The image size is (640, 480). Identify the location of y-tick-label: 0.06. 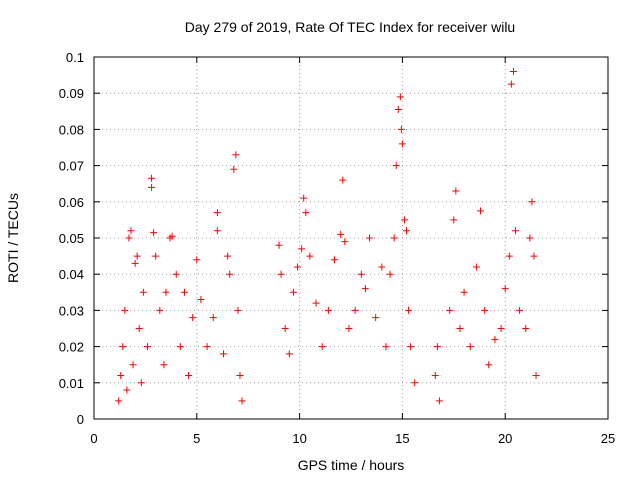
(71, 202).